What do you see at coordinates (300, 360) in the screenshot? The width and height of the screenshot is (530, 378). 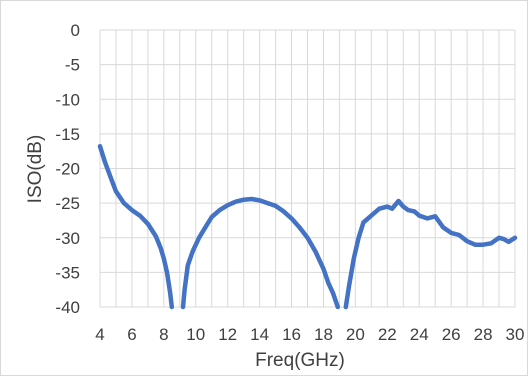 I see `x-axis-title: Freq(GHz)` at bounding box center [300, 360].